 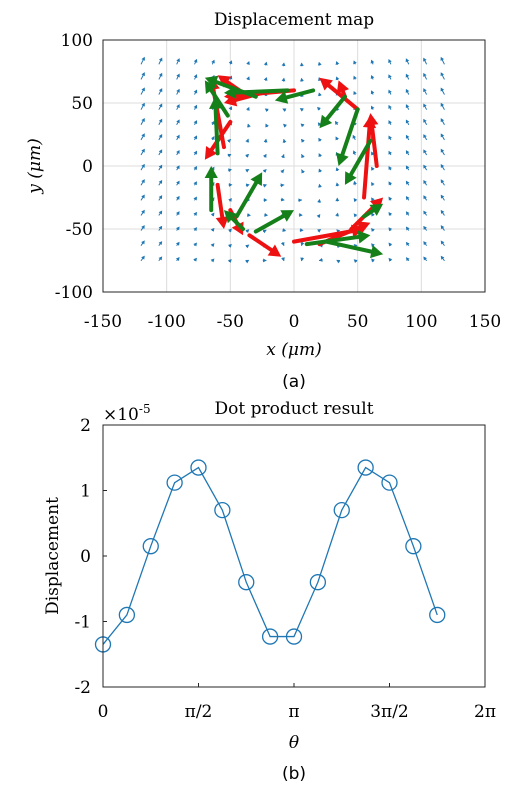 What do you see at coordinates (230, 322) in the screenshot?
I see `x-tick-label: -50` at bounding box center [230, 322].